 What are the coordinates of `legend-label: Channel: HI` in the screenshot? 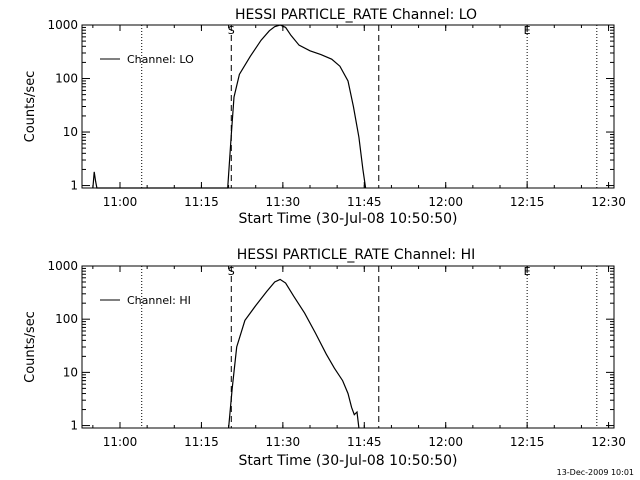 It's located at (159, 300).